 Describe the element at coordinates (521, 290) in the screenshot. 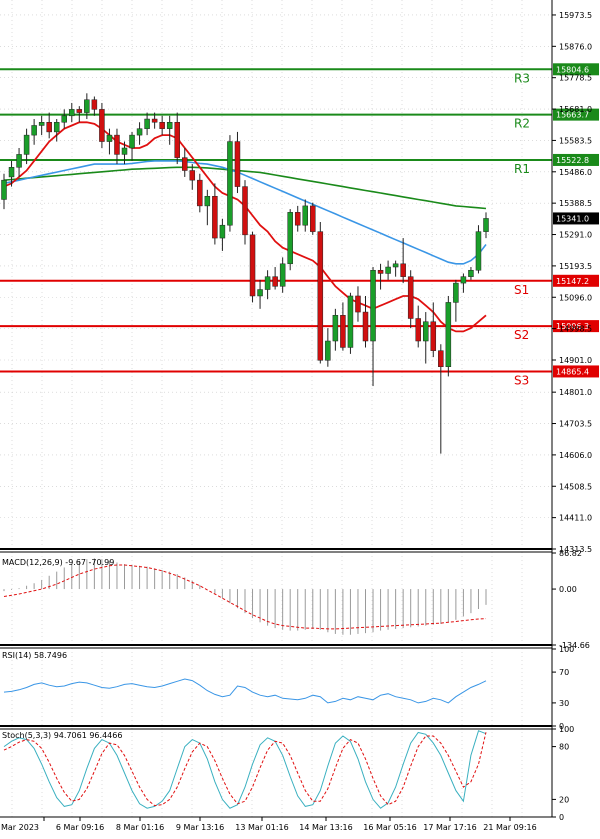

I see `level-name-s1: S1` at that location.